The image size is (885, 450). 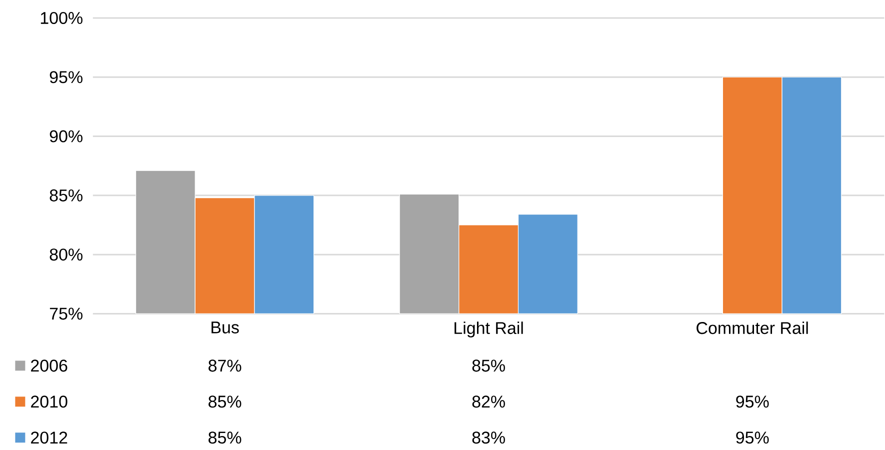 What do you see at coordinates (488, 330) in the screenshot?
I see `x-tick-label: Light Rail` at bounding box center [488, 330].